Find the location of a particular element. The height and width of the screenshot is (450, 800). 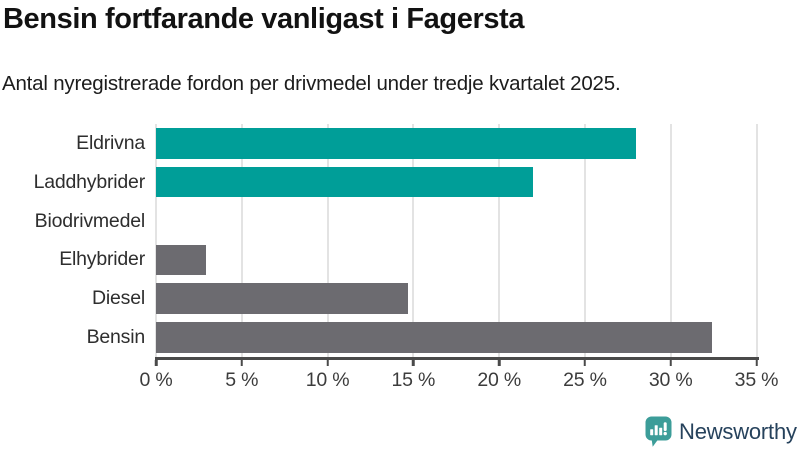

bar-laddhybrider is located at coordinates (345, 182).